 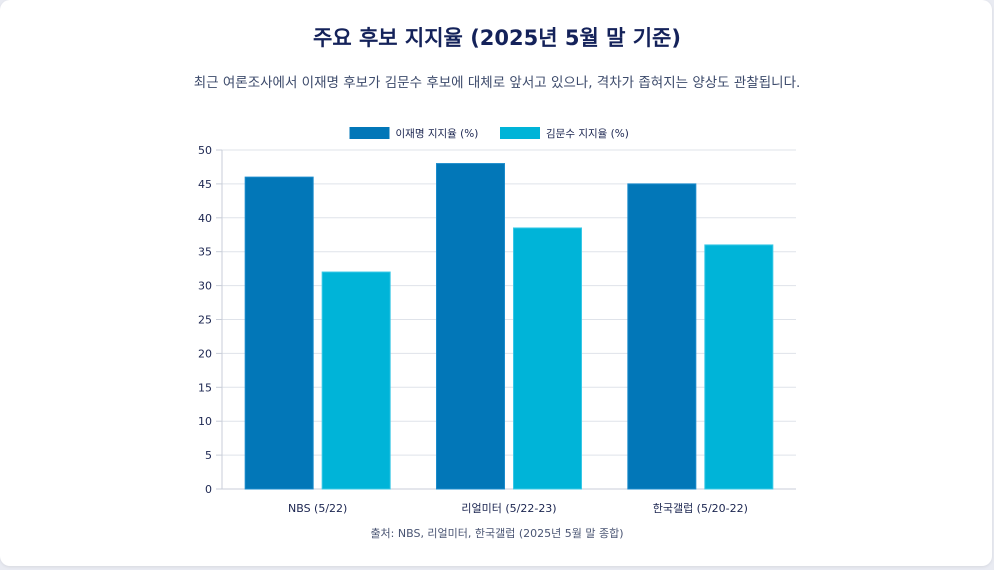 I want to click on y-tick-label: 35, so click(x=205, y=252).